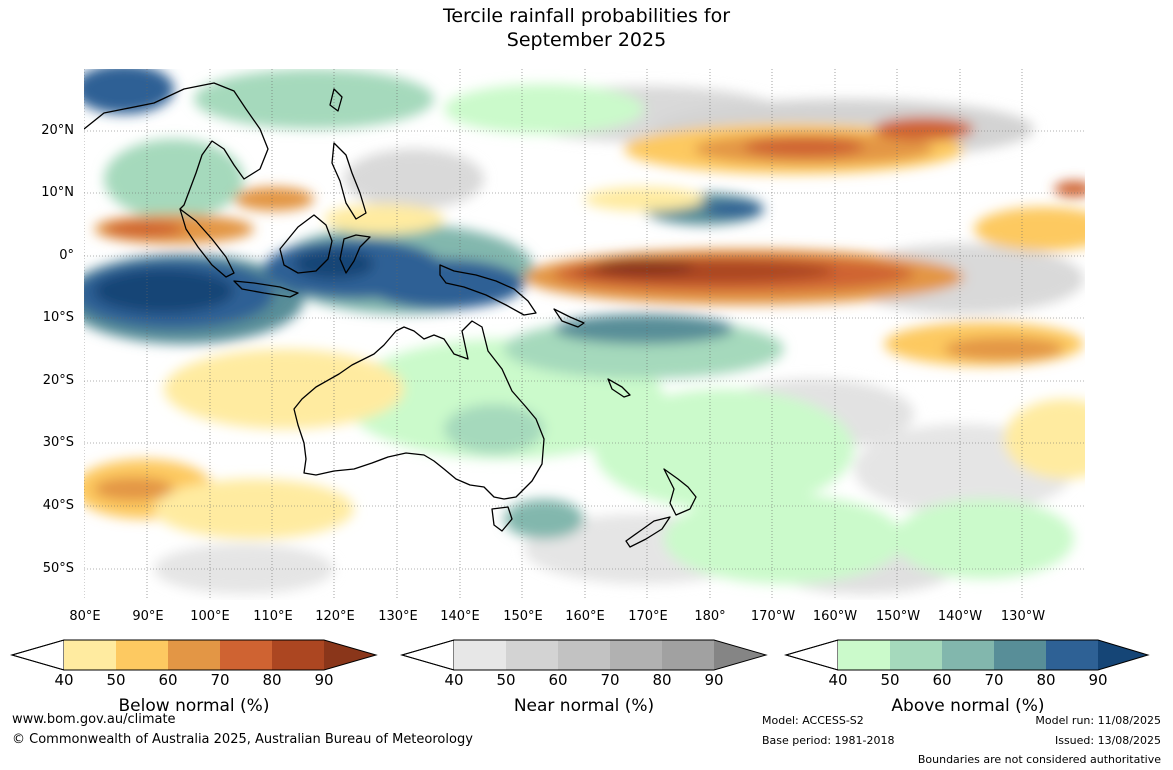 The width and height of the screenshot is (1173, 770). What do you see at coordinates (811, 655) in the screenshot?
I see `above-under-triangle` at bounding box center [811, 655].